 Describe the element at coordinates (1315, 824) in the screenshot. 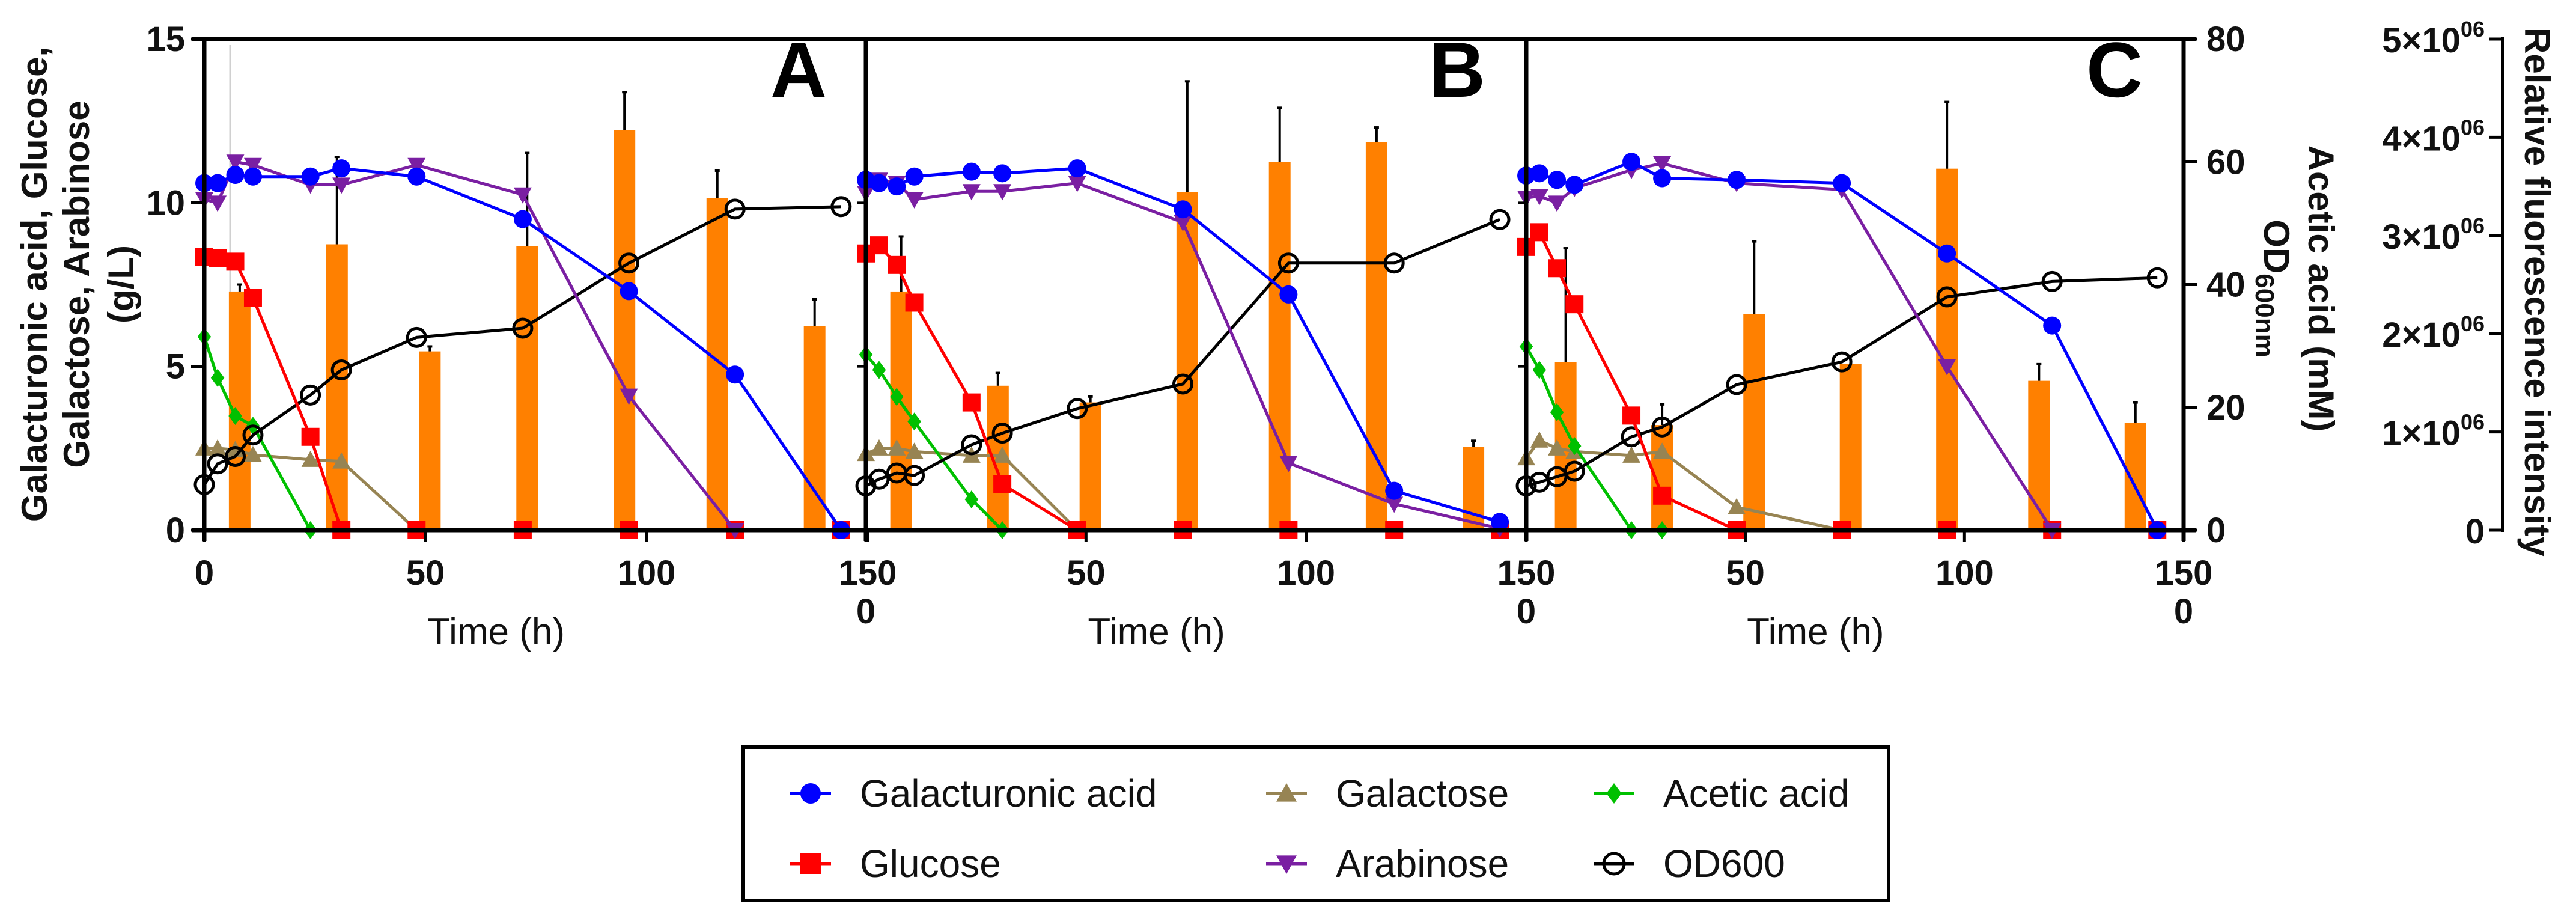

I see `legend-box` at that location.